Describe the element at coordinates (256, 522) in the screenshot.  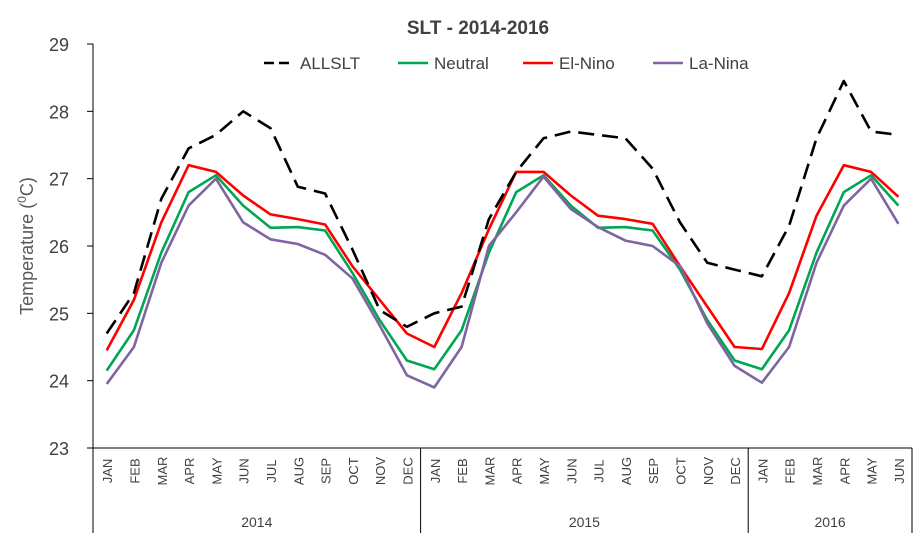
I see `year-group-label: 2014` at that location.